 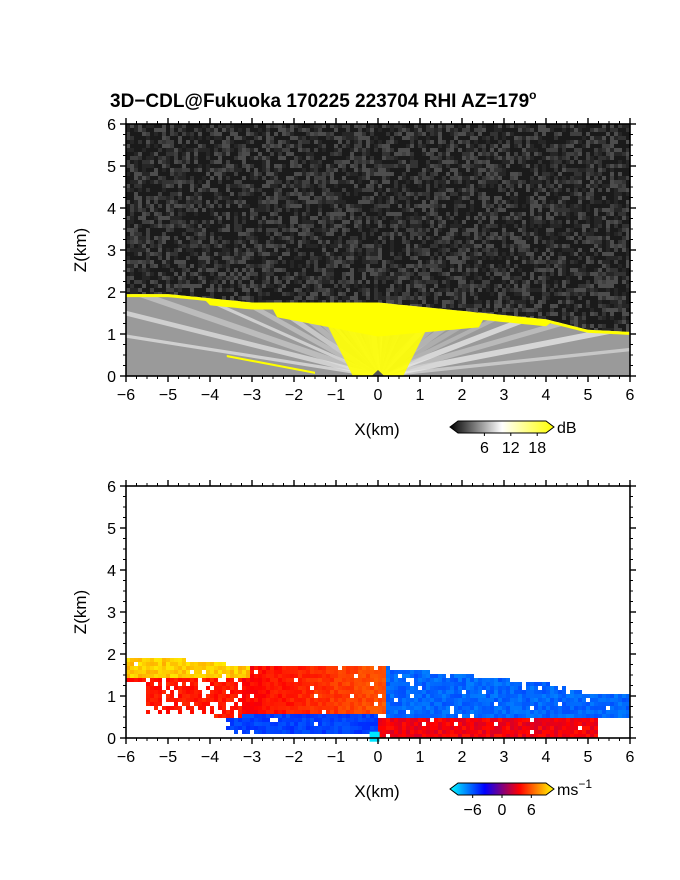 I want to click on y-axis-label: Z(km), so click(x=80, y=612).